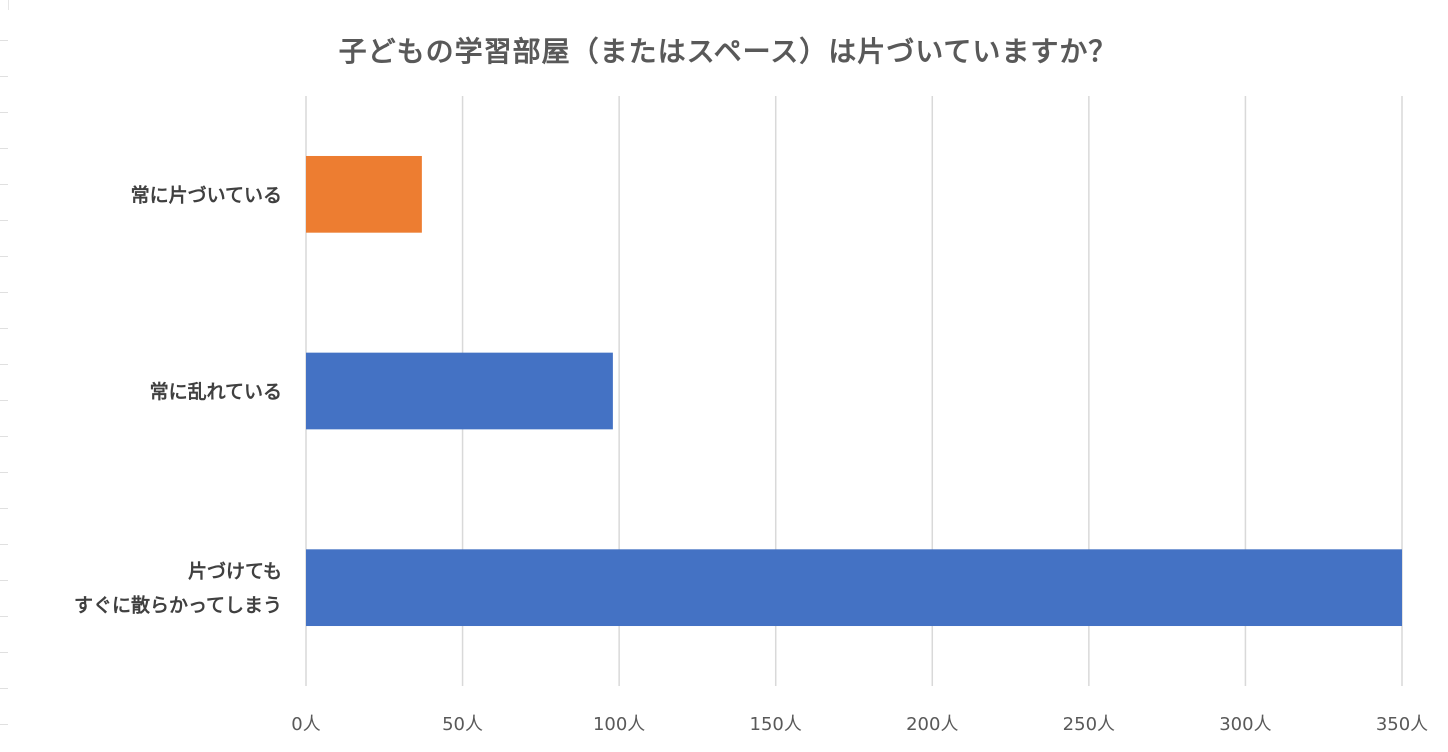 This screenshot has width=1448, height=752. What do you see at coordinates (932, 724) in the screenshot?
I see `x-tick-label: 200人` at bounding box center [932, 724].